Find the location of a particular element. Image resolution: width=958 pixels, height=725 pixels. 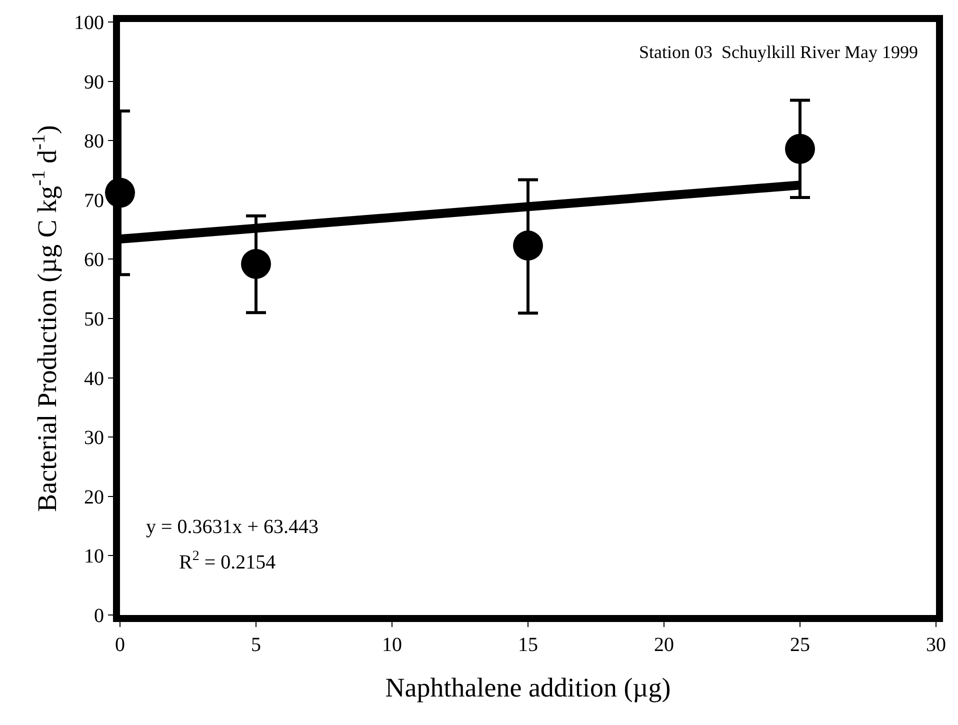

y-tick-label: 20 is located at coordinates (94, 497).